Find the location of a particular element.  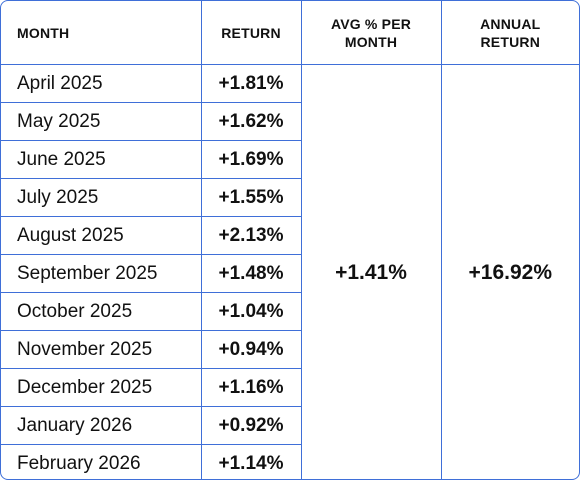

header-annual-return-label: ANNUAL RETURN is located at coordinates (510, 32).